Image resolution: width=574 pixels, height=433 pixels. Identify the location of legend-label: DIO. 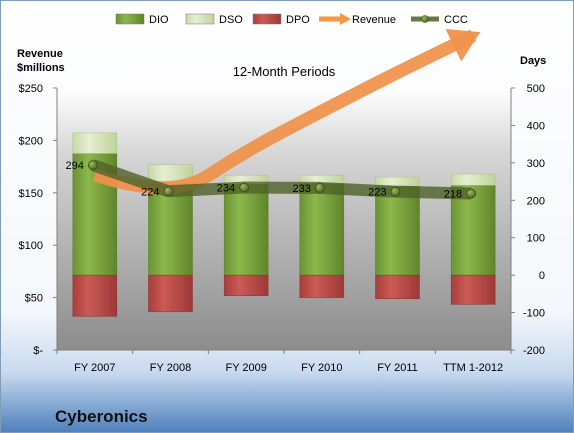
(159, 20).